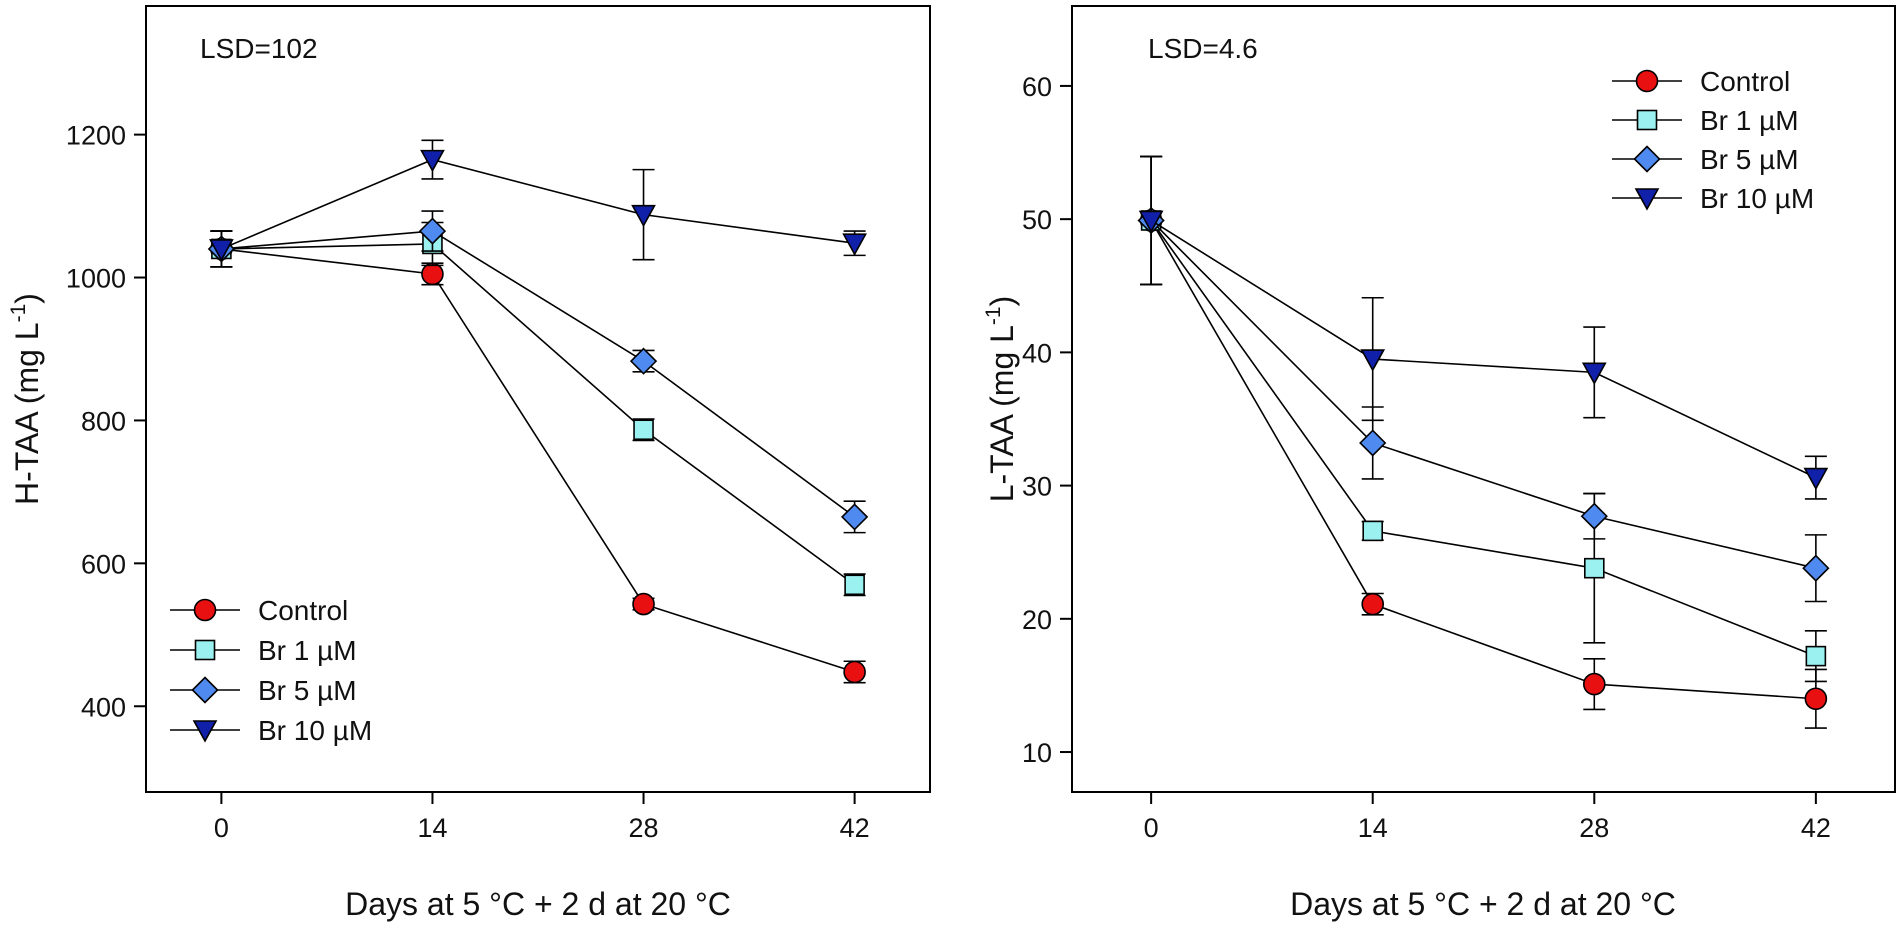 This screenshot has height=928, width=1900. I want to click on y-tick-label: 40, so click(1037, 353).